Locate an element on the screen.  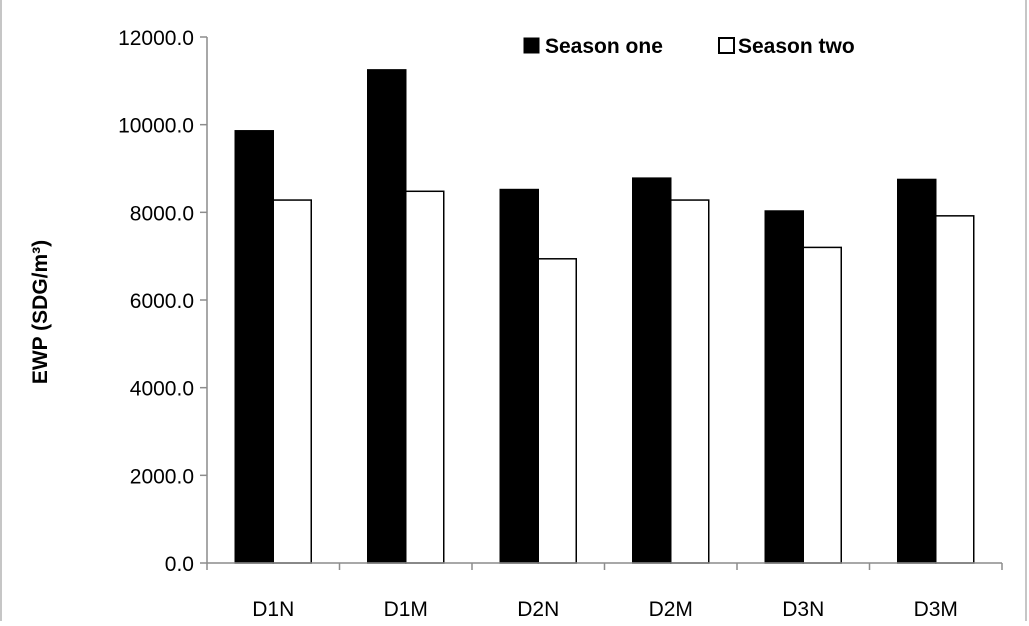
bar-d2m-season-two is located at coordinates (690, 381).